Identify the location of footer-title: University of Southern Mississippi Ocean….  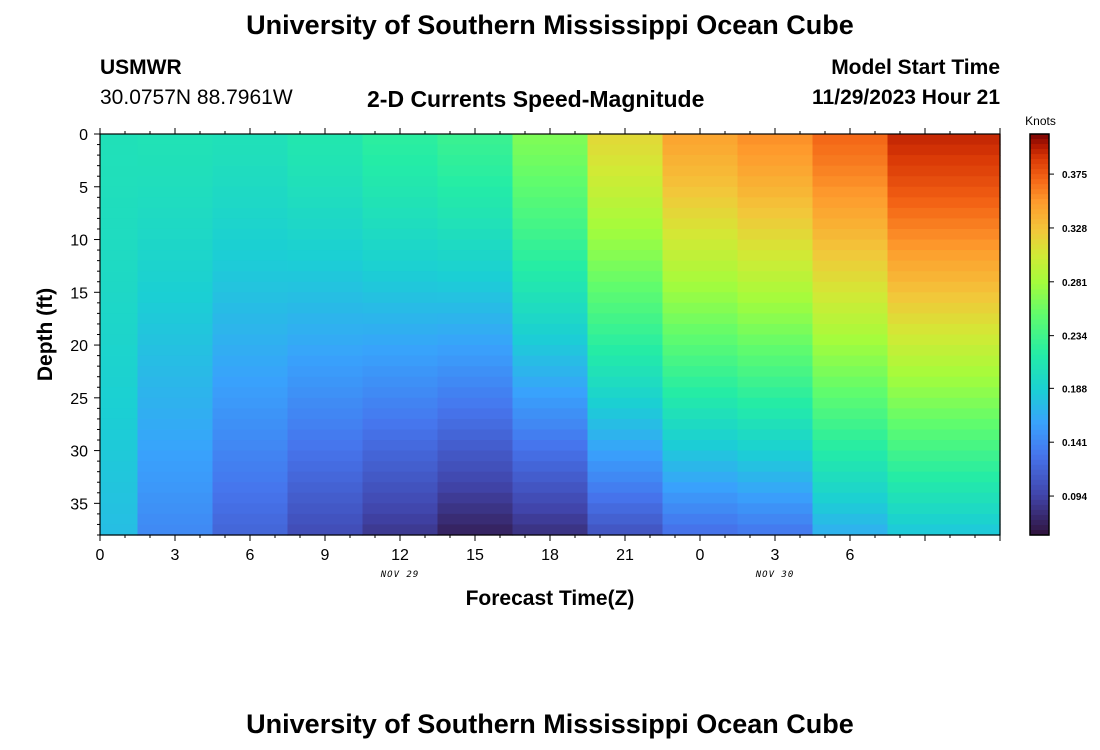
(550, 724).